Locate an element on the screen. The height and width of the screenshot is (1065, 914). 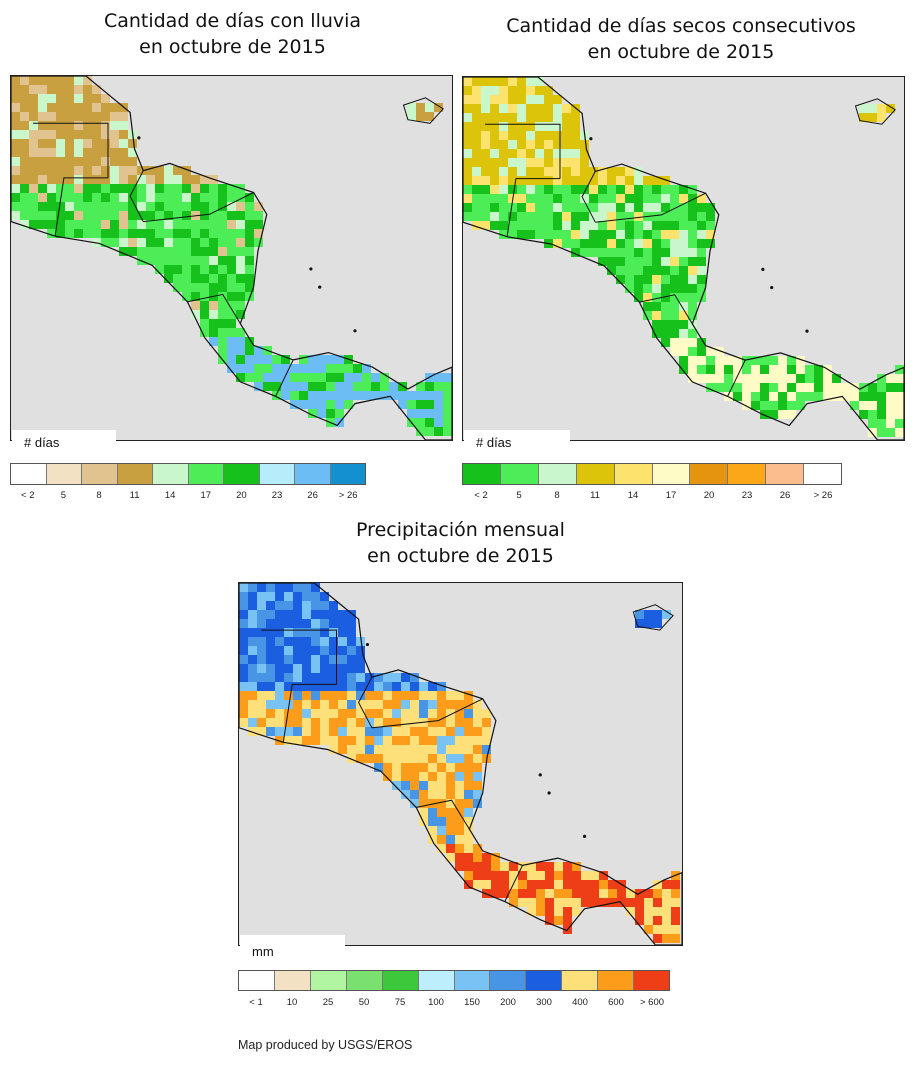
islet is located at coordinates (591, 139).